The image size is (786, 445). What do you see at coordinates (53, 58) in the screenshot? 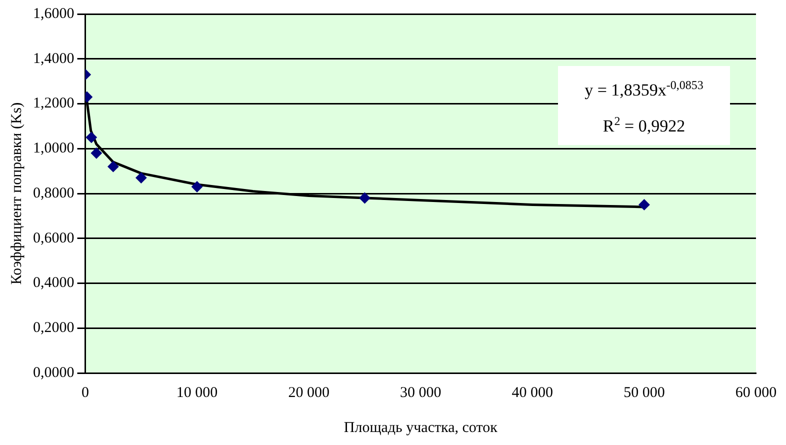
I see `y-tick-label: 1,4000` at bounding box center [53, 58].